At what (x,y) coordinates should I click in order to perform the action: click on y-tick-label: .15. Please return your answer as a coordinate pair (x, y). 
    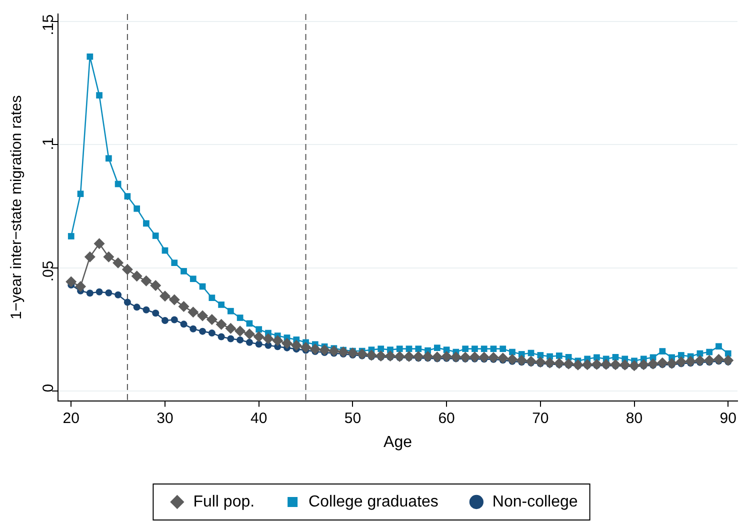
    Looking at the image, I should click on (49, 25).